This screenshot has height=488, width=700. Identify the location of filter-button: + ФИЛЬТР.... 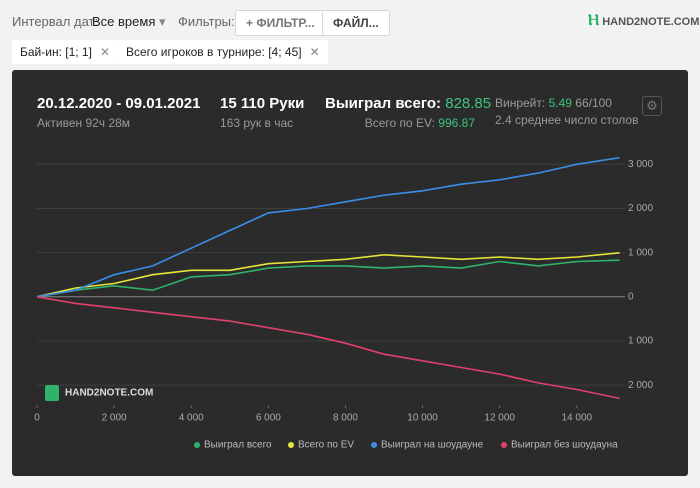
(280, 23).